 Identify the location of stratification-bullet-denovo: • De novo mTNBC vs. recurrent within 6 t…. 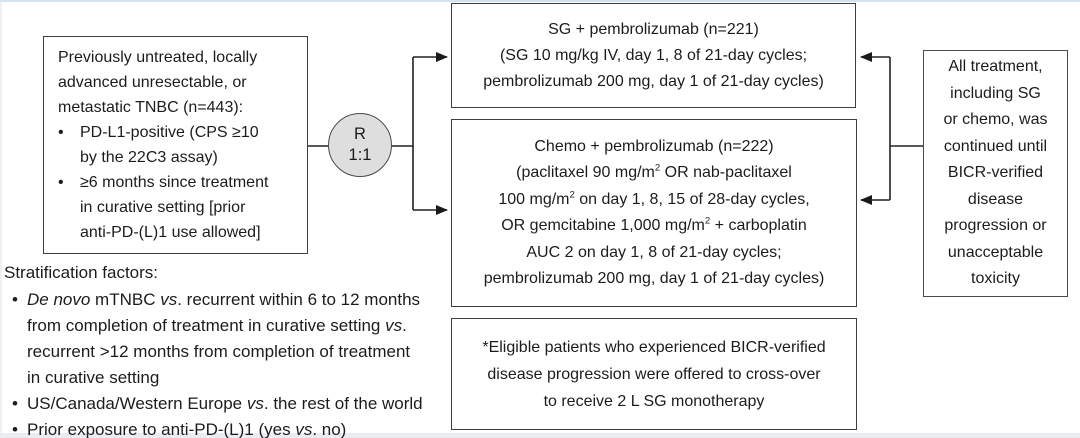
(235, 339).